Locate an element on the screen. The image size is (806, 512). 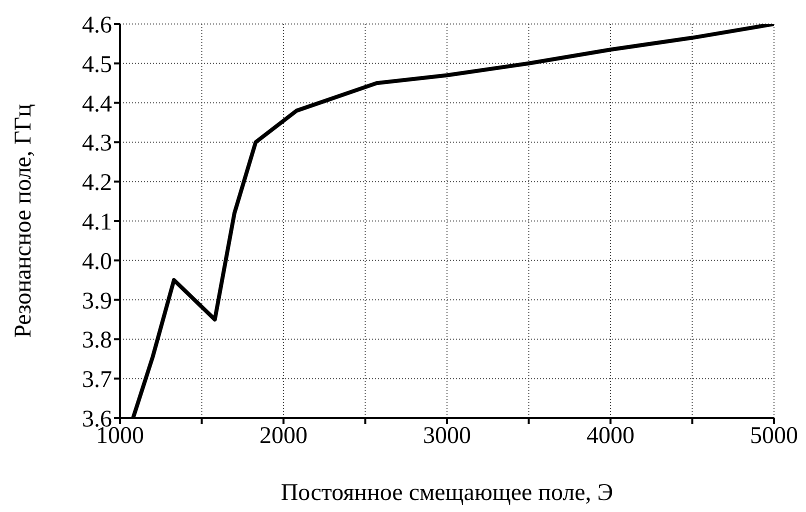
y-tick-label: 4.1 is located at coordinates (97, 223).